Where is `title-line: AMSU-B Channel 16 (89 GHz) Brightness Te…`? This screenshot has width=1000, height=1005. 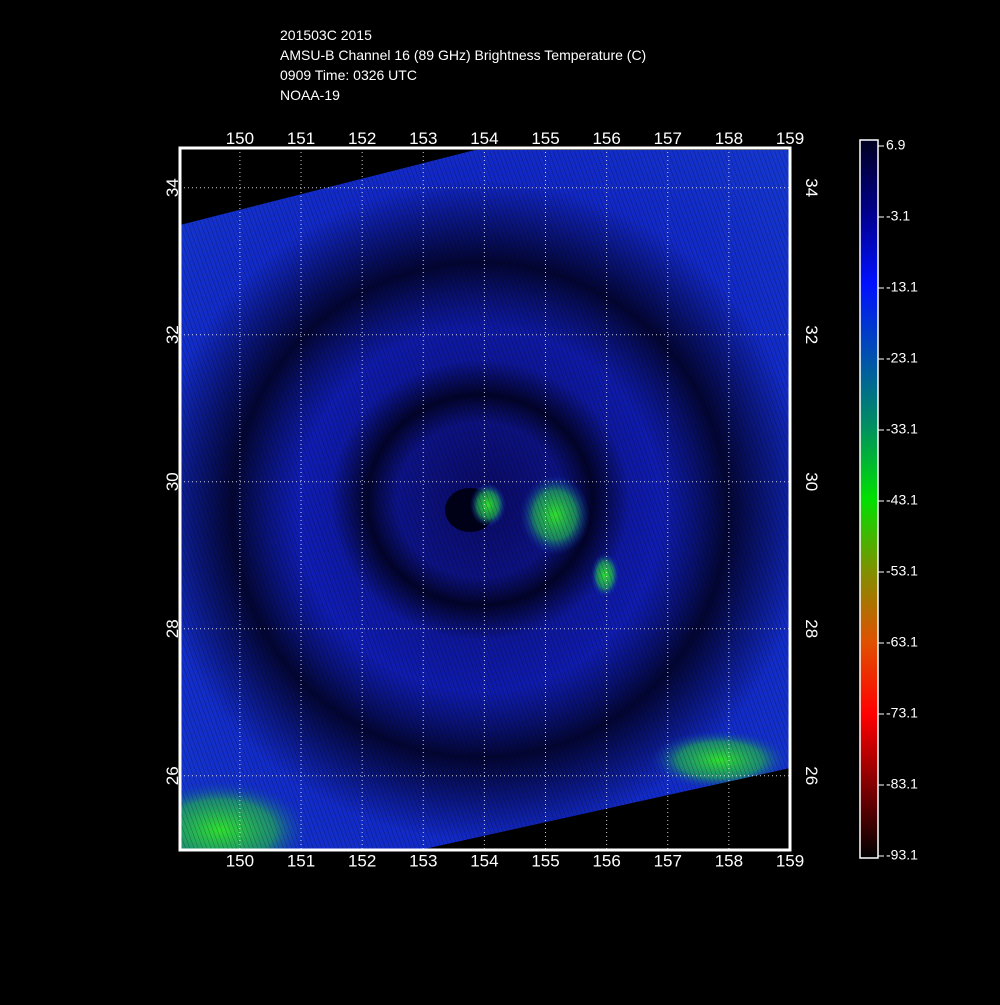 title-line: AMSU-B Channel 16 (89 GHz) Brightness Te… is located at coordinates (463, 55).